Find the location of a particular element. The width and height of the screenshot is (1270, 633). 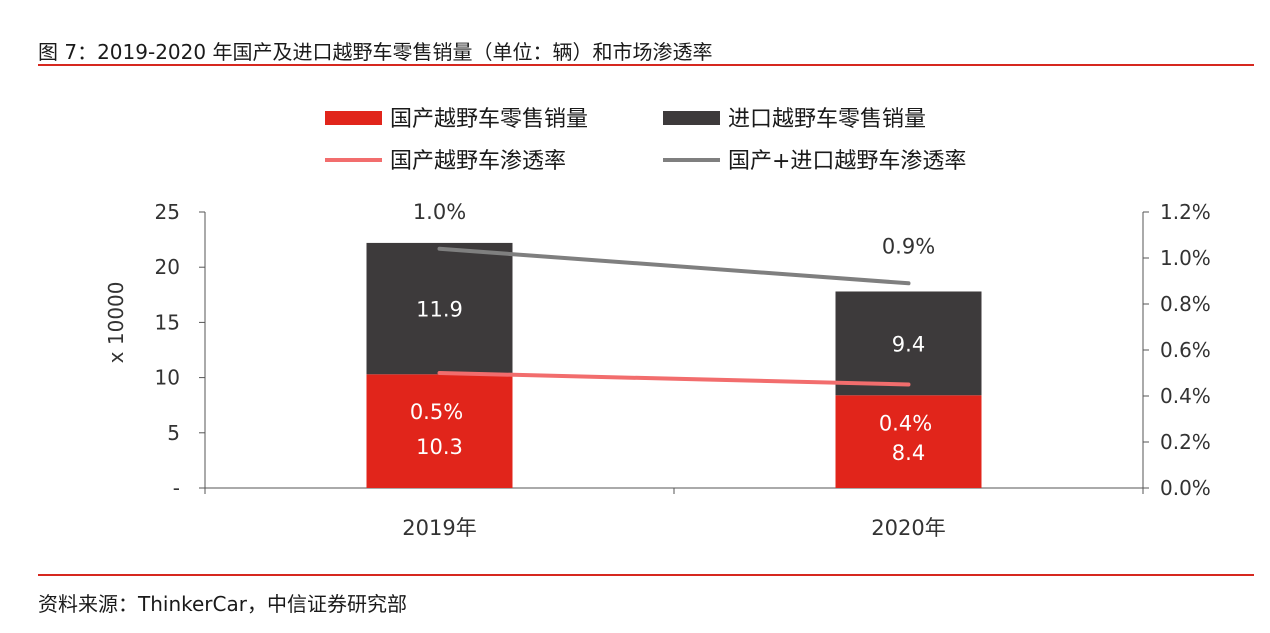

left-tick-label: 5 is located at coordinates (173, 433).